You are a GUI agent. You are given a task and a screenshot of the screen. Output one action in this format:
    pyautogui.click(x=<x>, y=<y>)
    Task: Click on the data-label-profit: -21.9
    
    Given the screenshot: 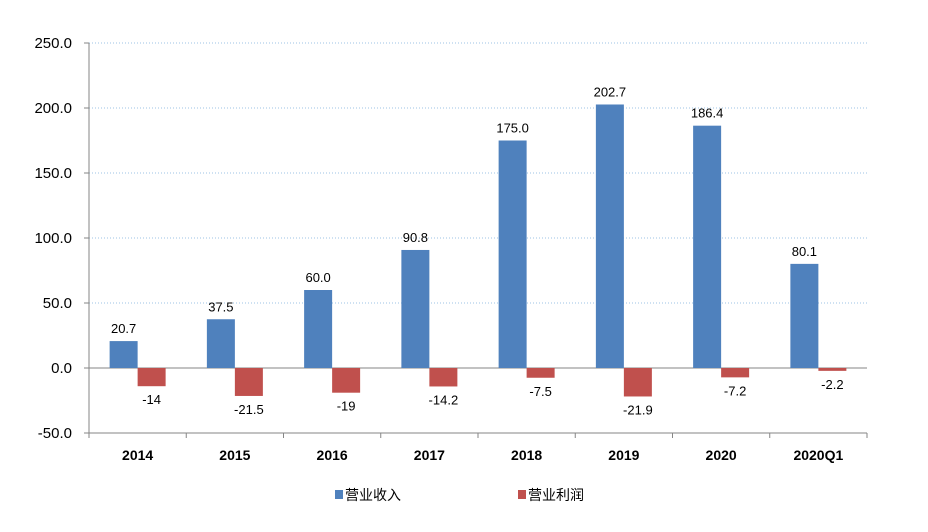 What is the action you would take?
    pyautogui.click(x=638, y=409)
    